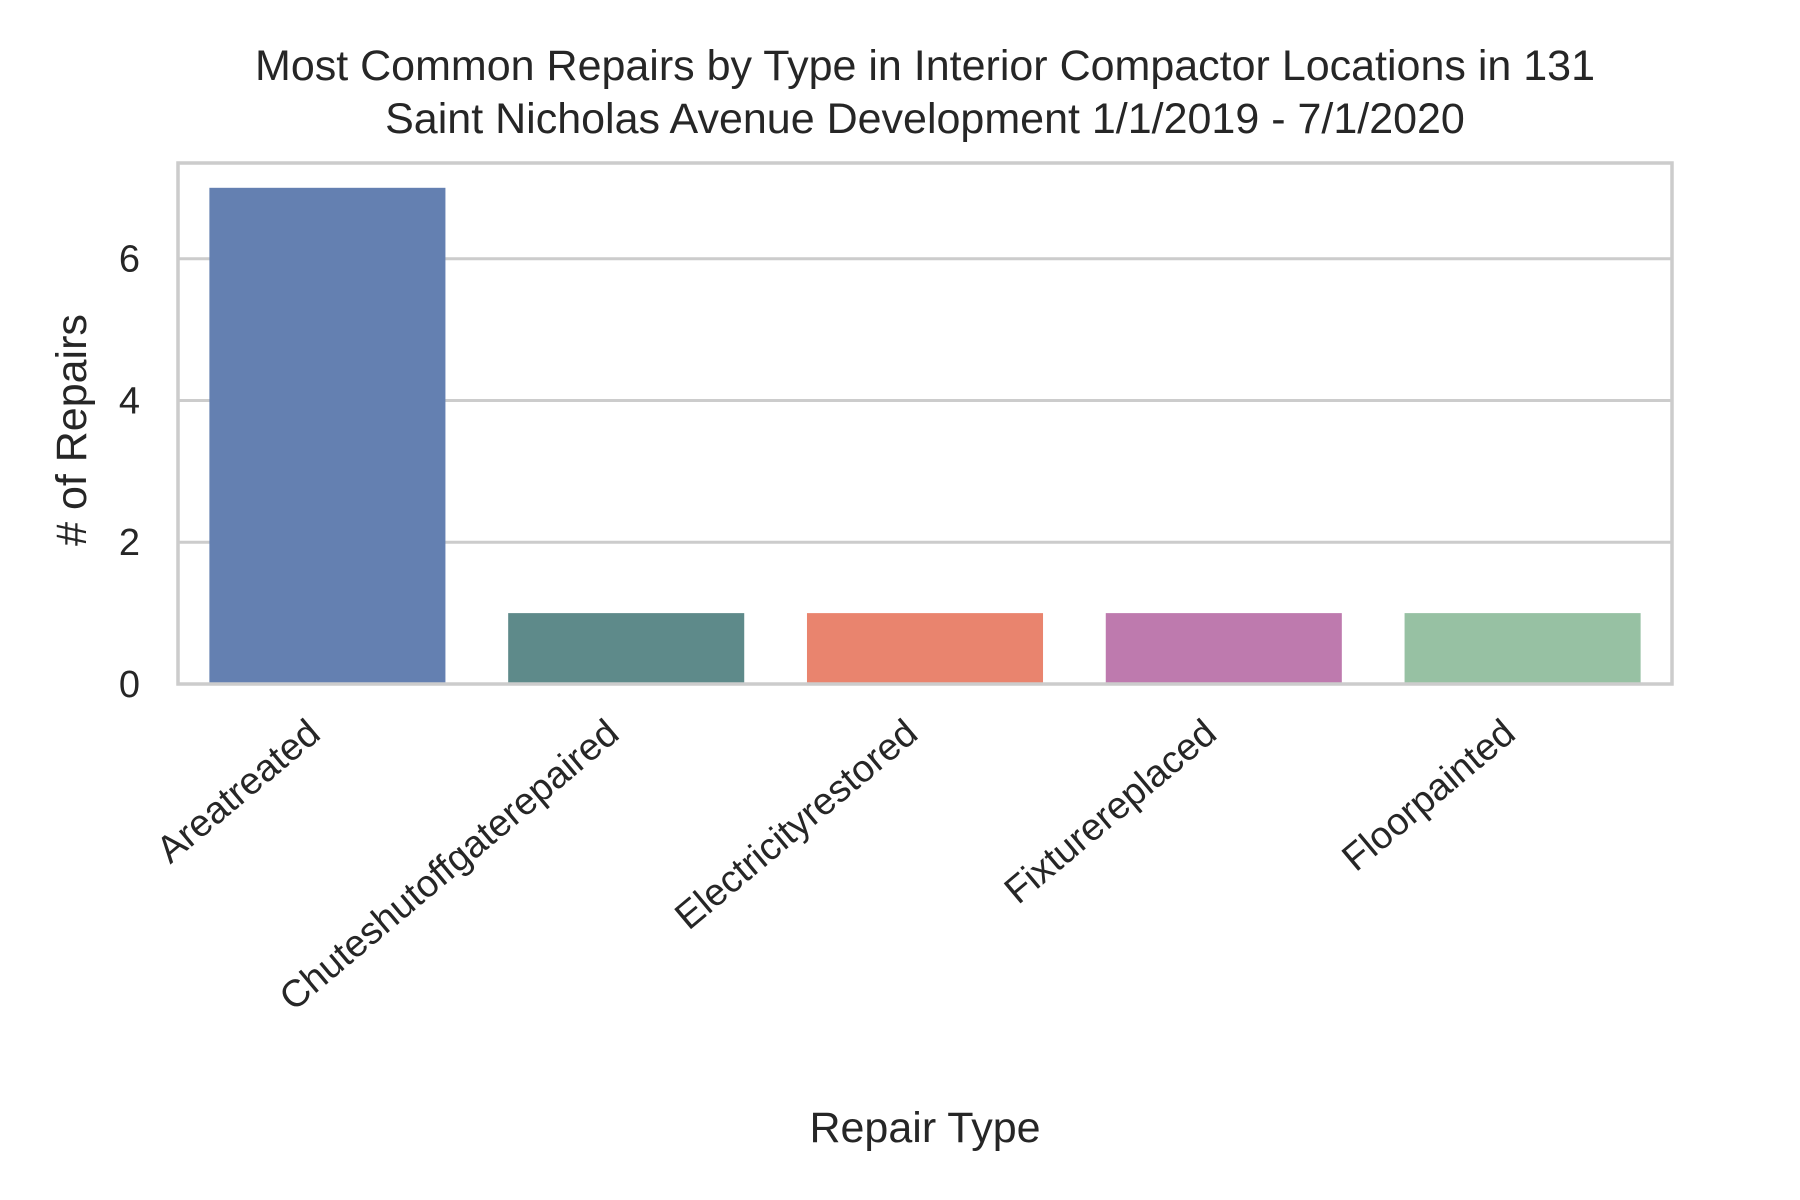 The image size is (1800, 1200). Describe the element at coordinates (1522, 648) in the screenshot. I see `bar-floorpainted` at that location.